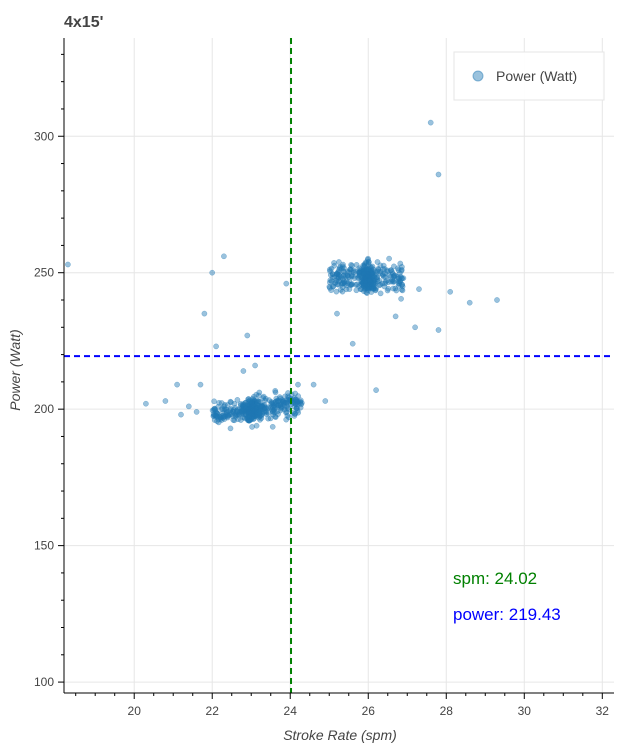 The height and width of the screenshot is (748, 620). Describe the element at coordinates (44, 273) in the screenshot. I see `y-tick-label: 250` at that location.